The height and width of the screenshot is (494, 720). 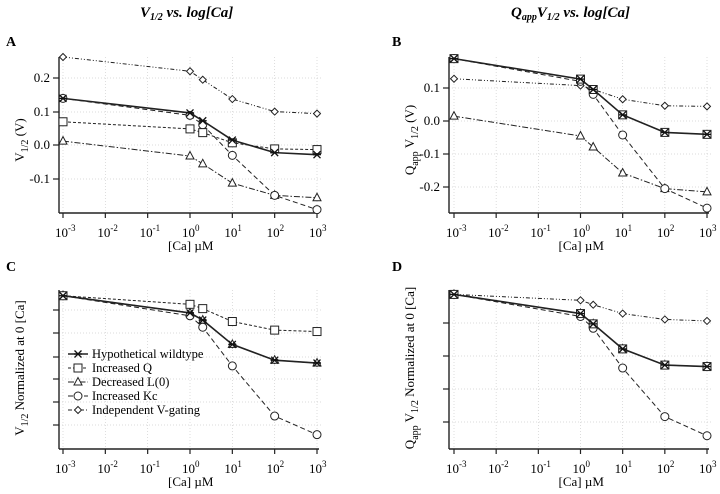 What do you see at coordinates (429, 186) in the screenshot?
I see `y-tick-label: -0.2` at bounding box center [429, 186].